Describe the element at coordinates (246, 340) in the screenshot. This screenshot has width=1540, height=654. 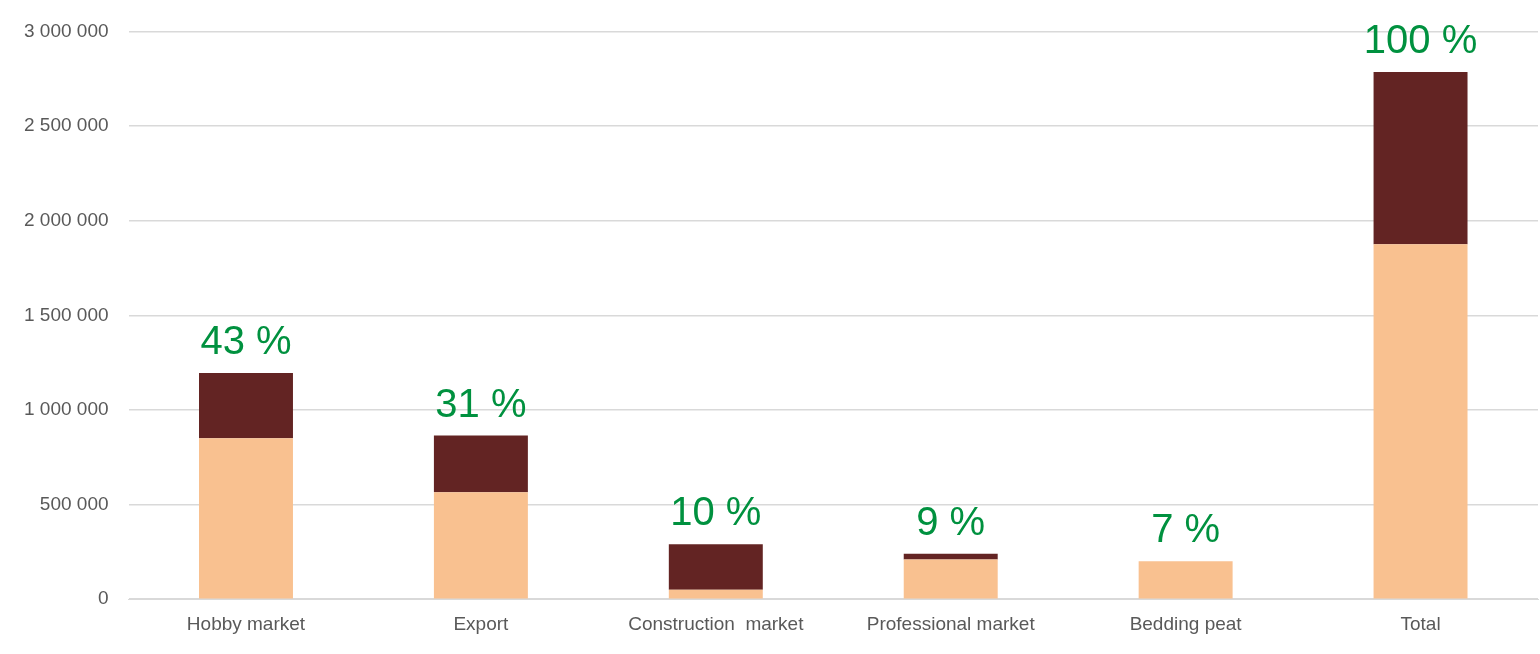
I see `annotation: 43 %` at that location.